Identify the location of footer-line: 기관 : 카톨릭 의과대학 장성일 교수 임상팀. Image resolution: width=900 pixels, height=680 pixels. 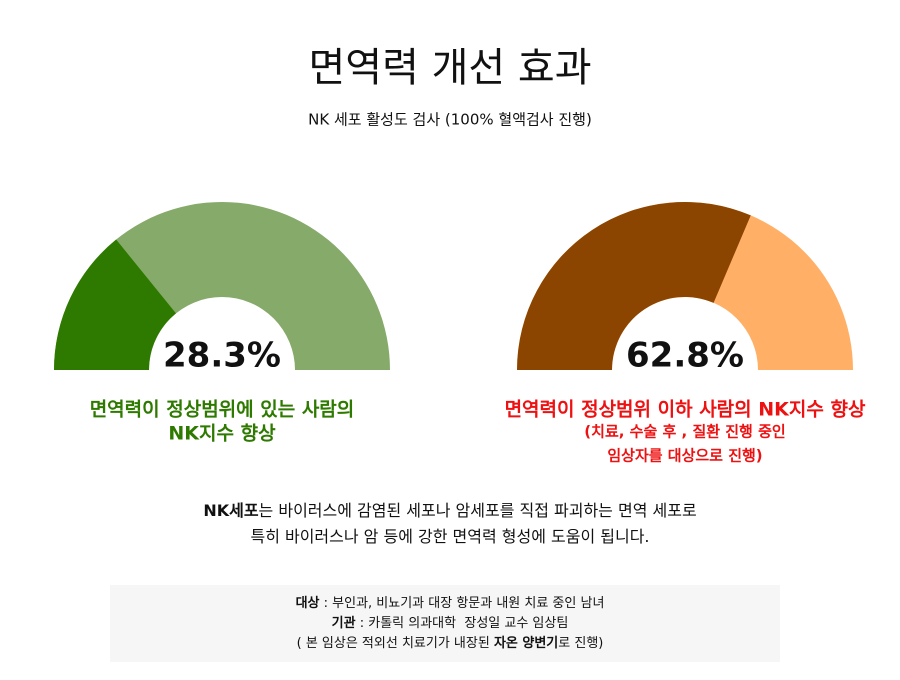
(450, 623).